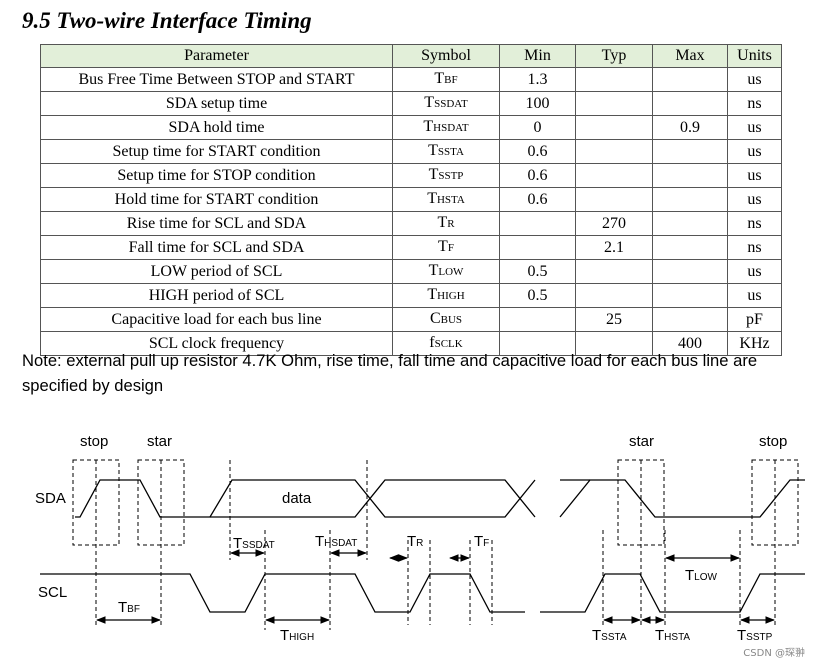  I want to click on header-cell: Min, so click(537, 56).